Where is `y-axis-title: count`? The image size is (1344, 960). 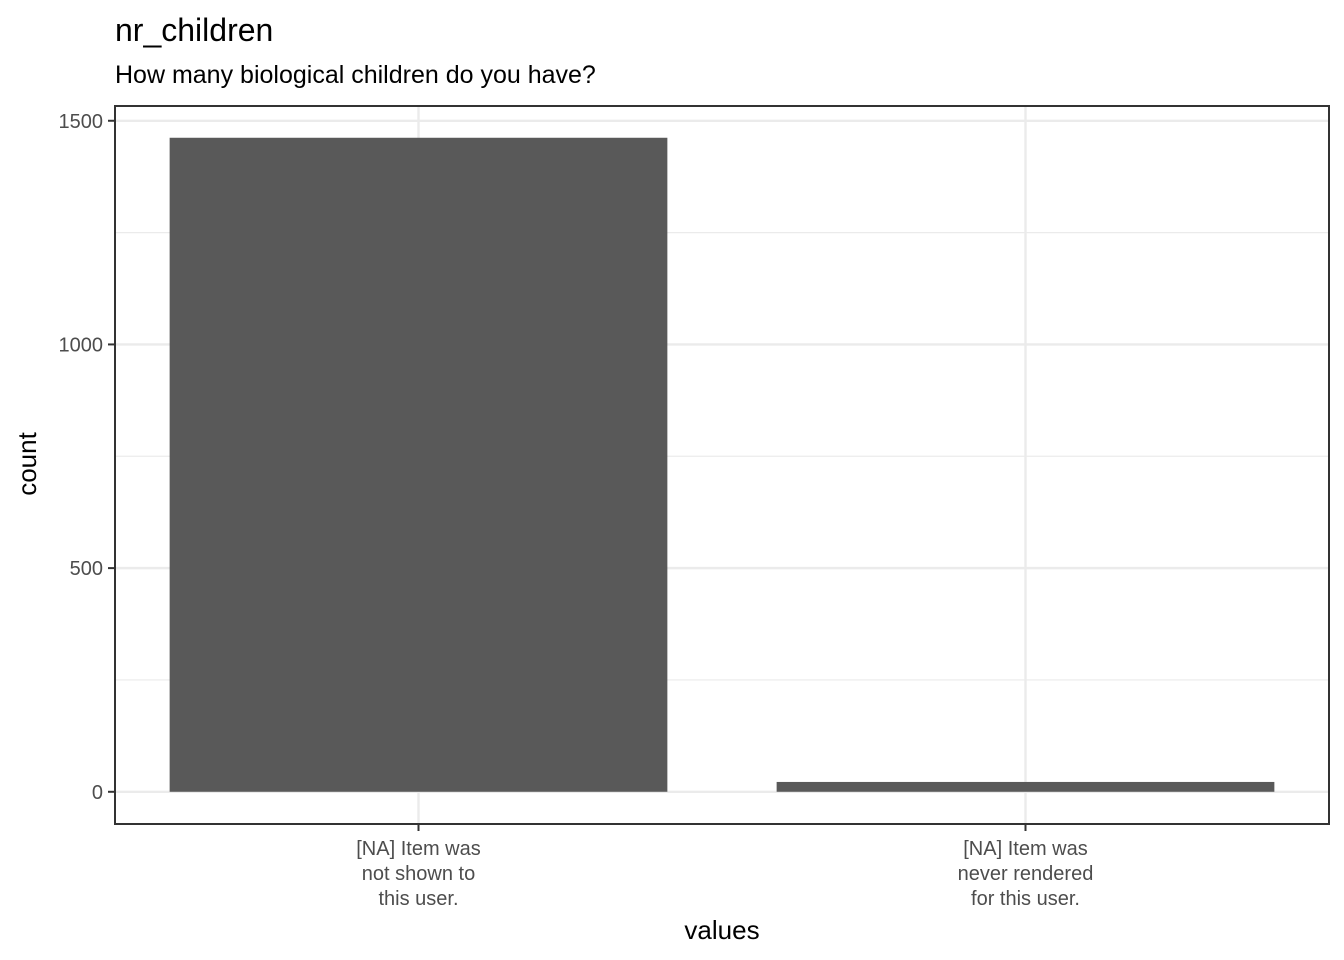
y-axis-title: count is located at coordinates (27, 463).